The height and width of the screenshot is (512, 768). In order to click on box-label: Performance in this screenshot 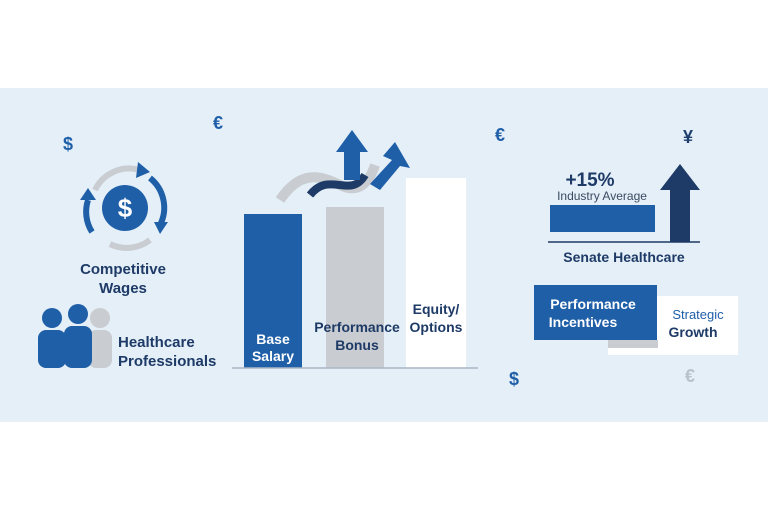, I will do `click(593, 304)`.